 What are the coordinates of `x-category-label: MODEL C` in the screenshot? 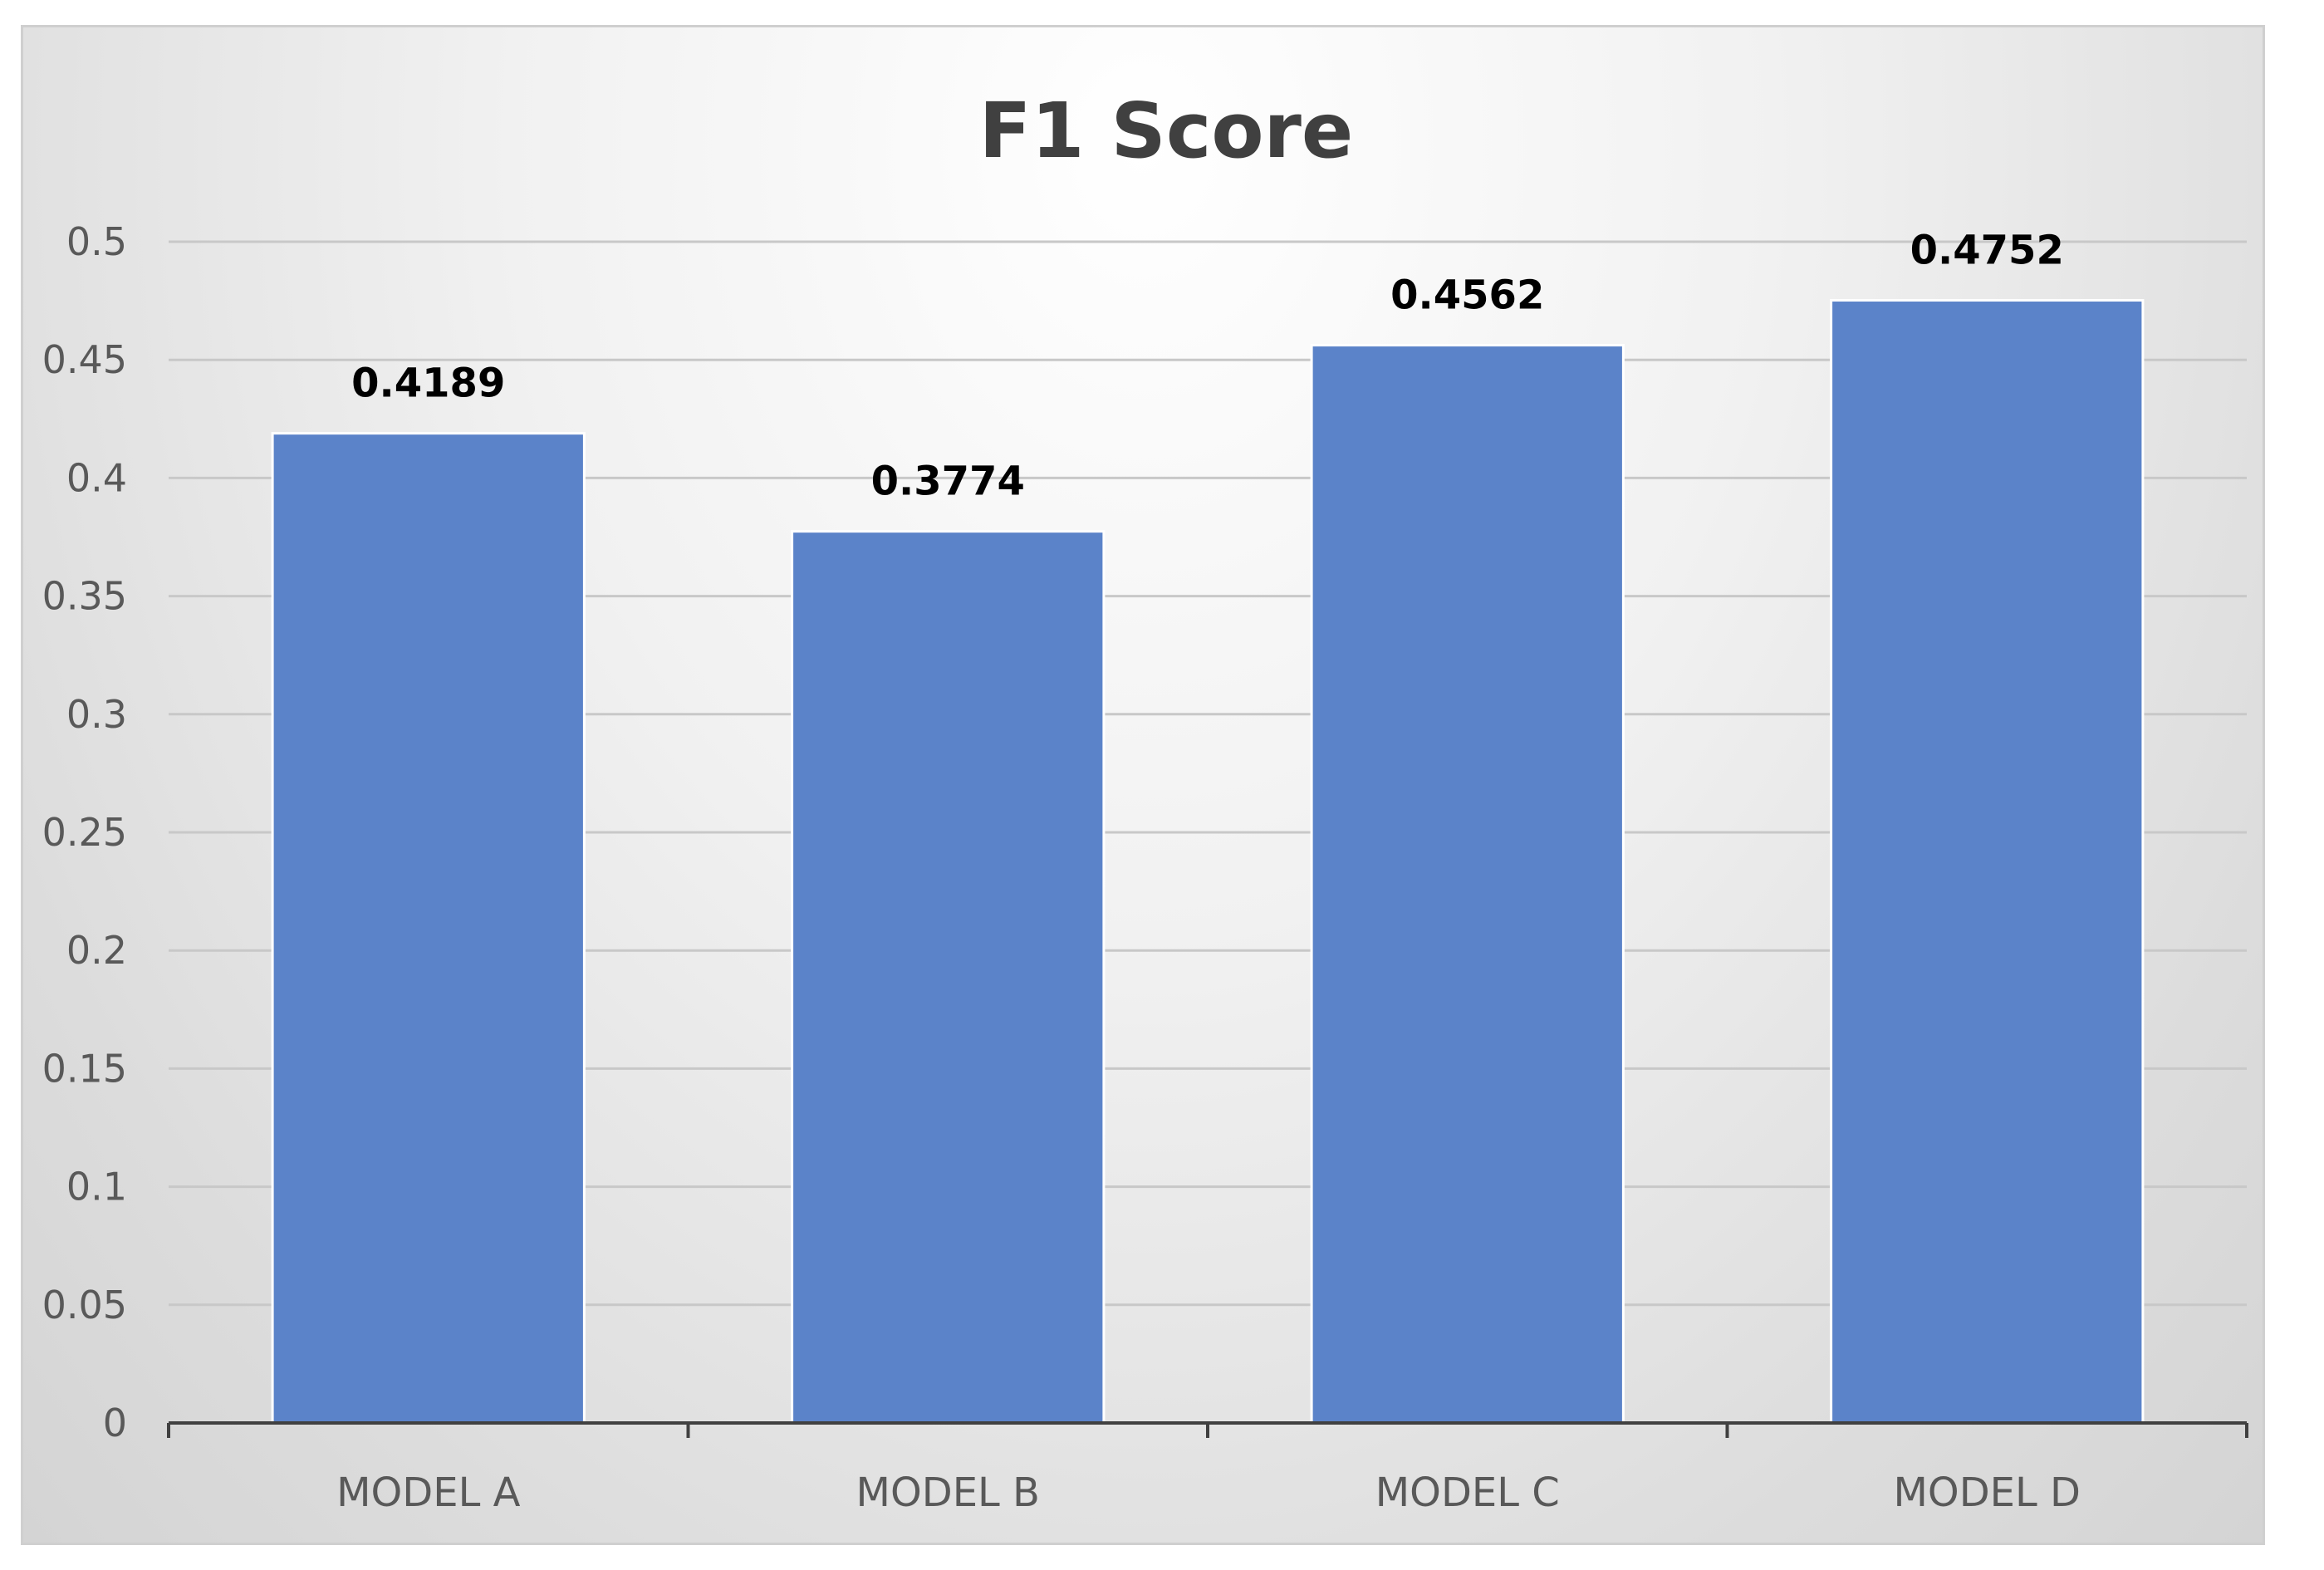 It's located at (1467, 1492).